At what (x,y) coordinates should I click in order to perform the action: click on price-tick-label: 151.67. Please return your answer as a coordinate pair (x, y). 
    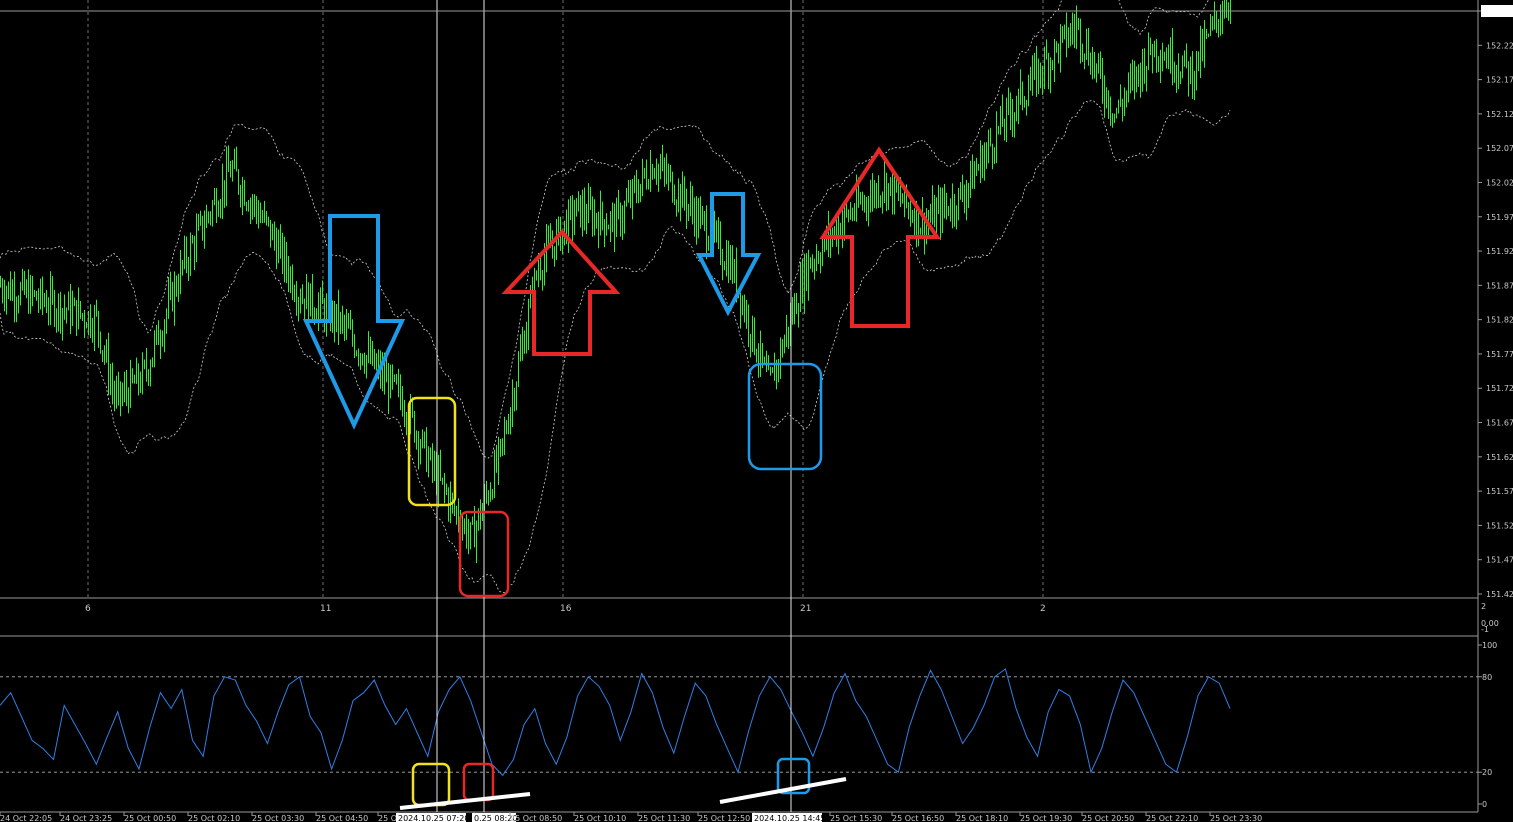
    Looking at the image, I should click on (1499, 423).